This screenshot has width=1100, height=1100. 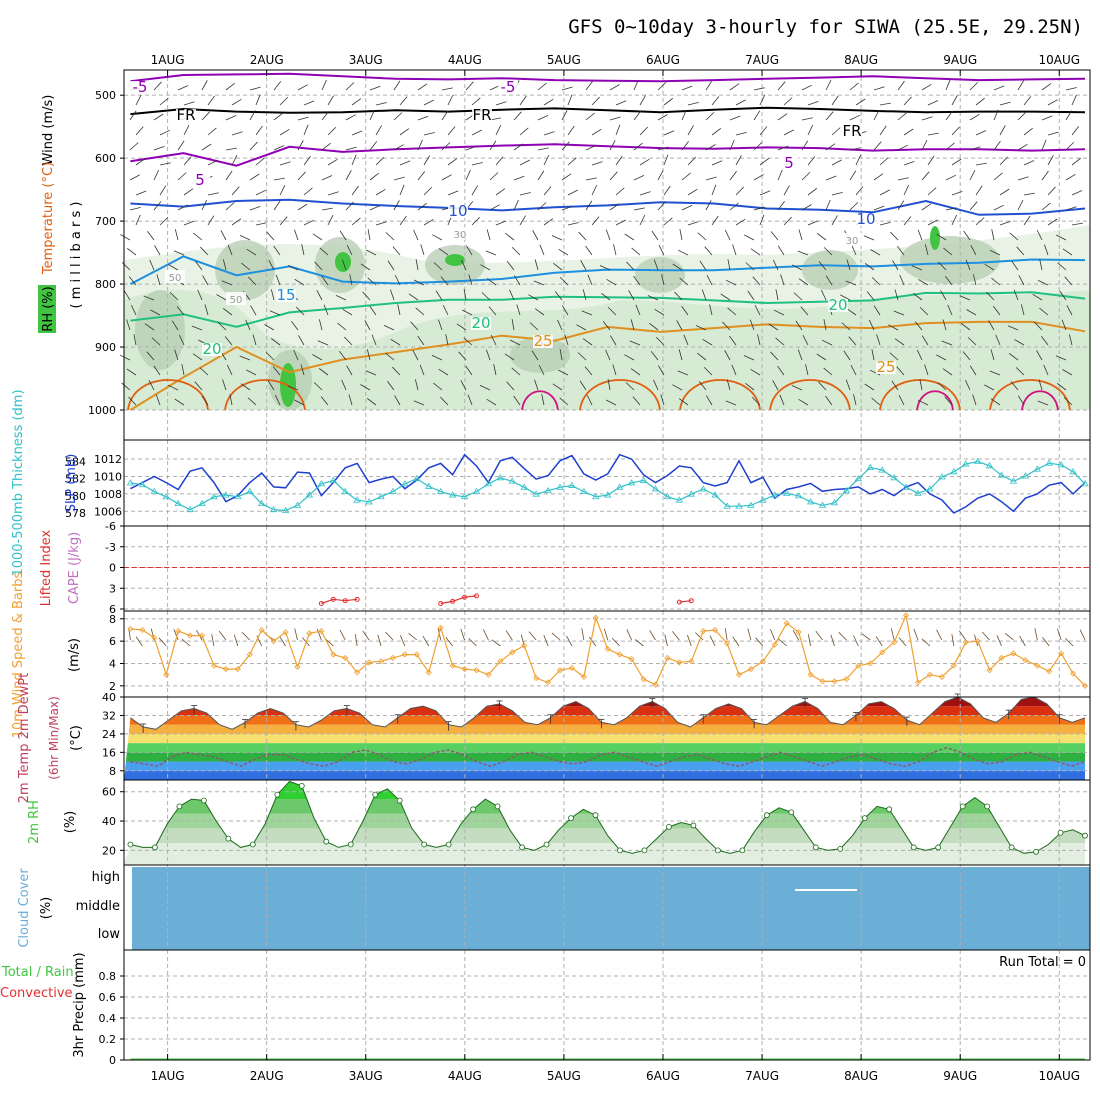 What do you see at coordinates (889, 809) in the screenshot?
I see `rh-point` at bounding box center [889, 809].